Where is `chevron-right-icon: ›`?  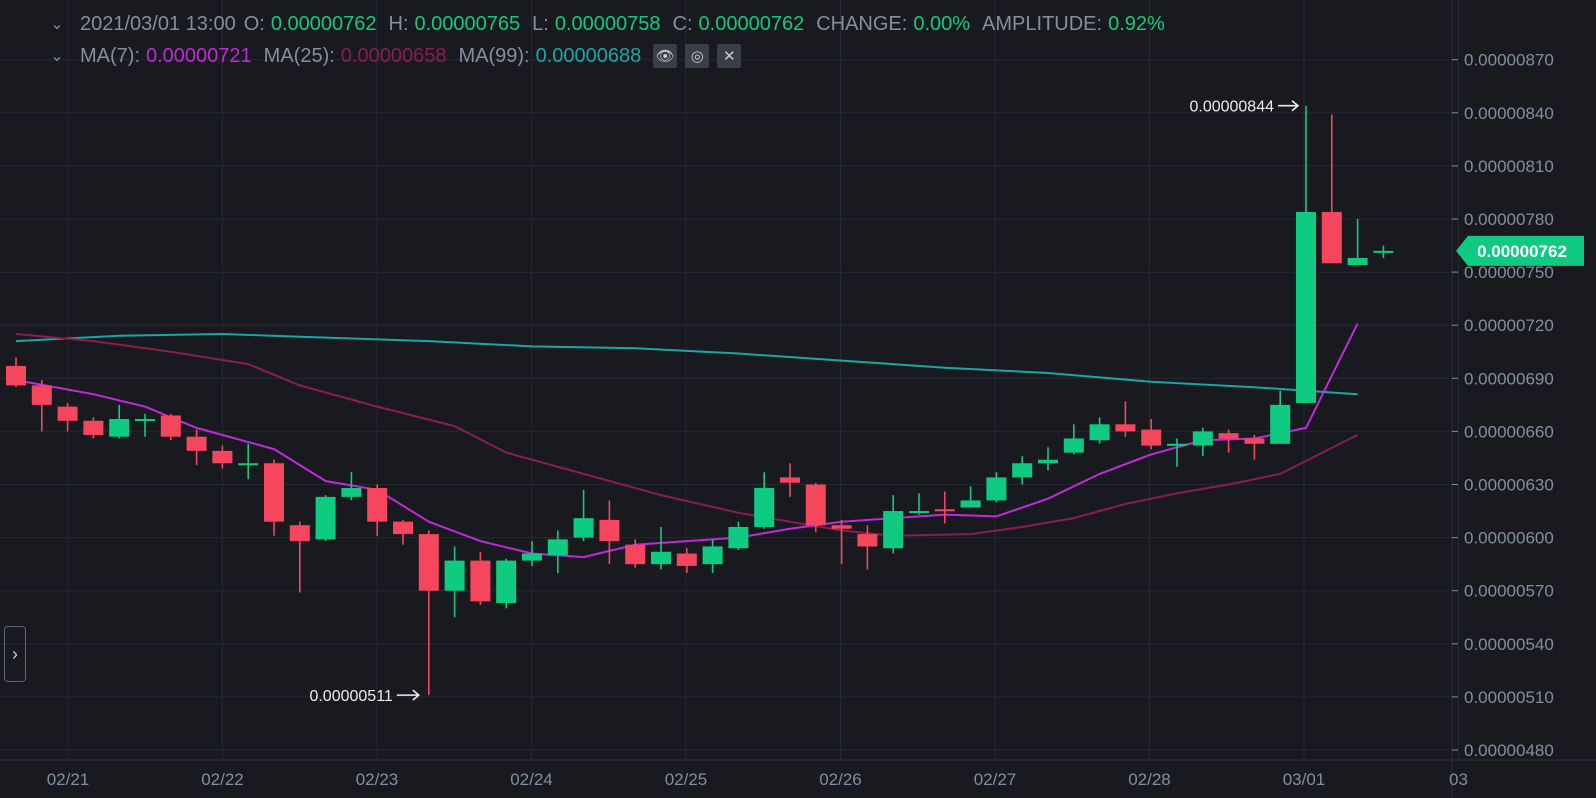 chevron-right-icon: › is located at coordinates (15, 654).